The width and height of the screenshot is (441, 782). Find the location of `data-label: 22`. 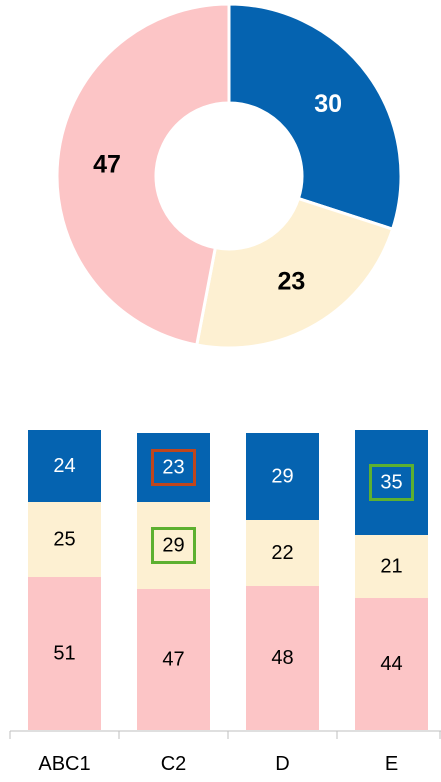

data-label: 22 is located at coordinates (282, 553).